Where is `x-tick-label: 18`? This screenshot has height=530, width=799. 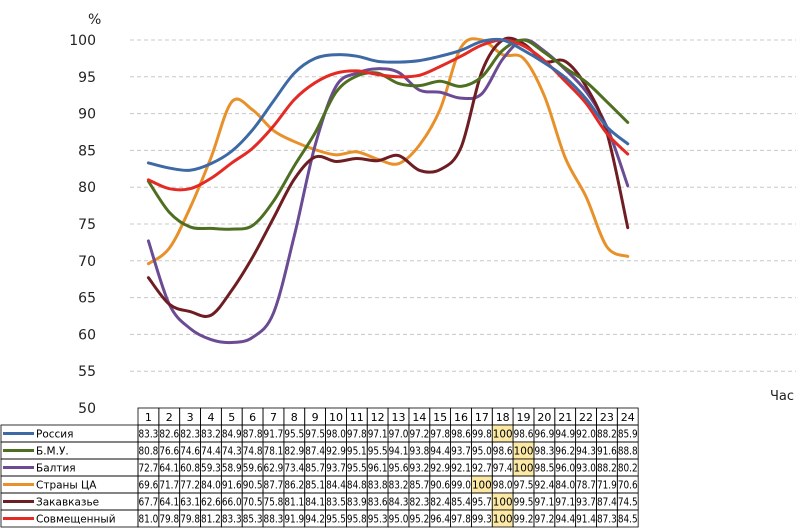 x-tick-label: 18 is located at coordinates (503, 417).